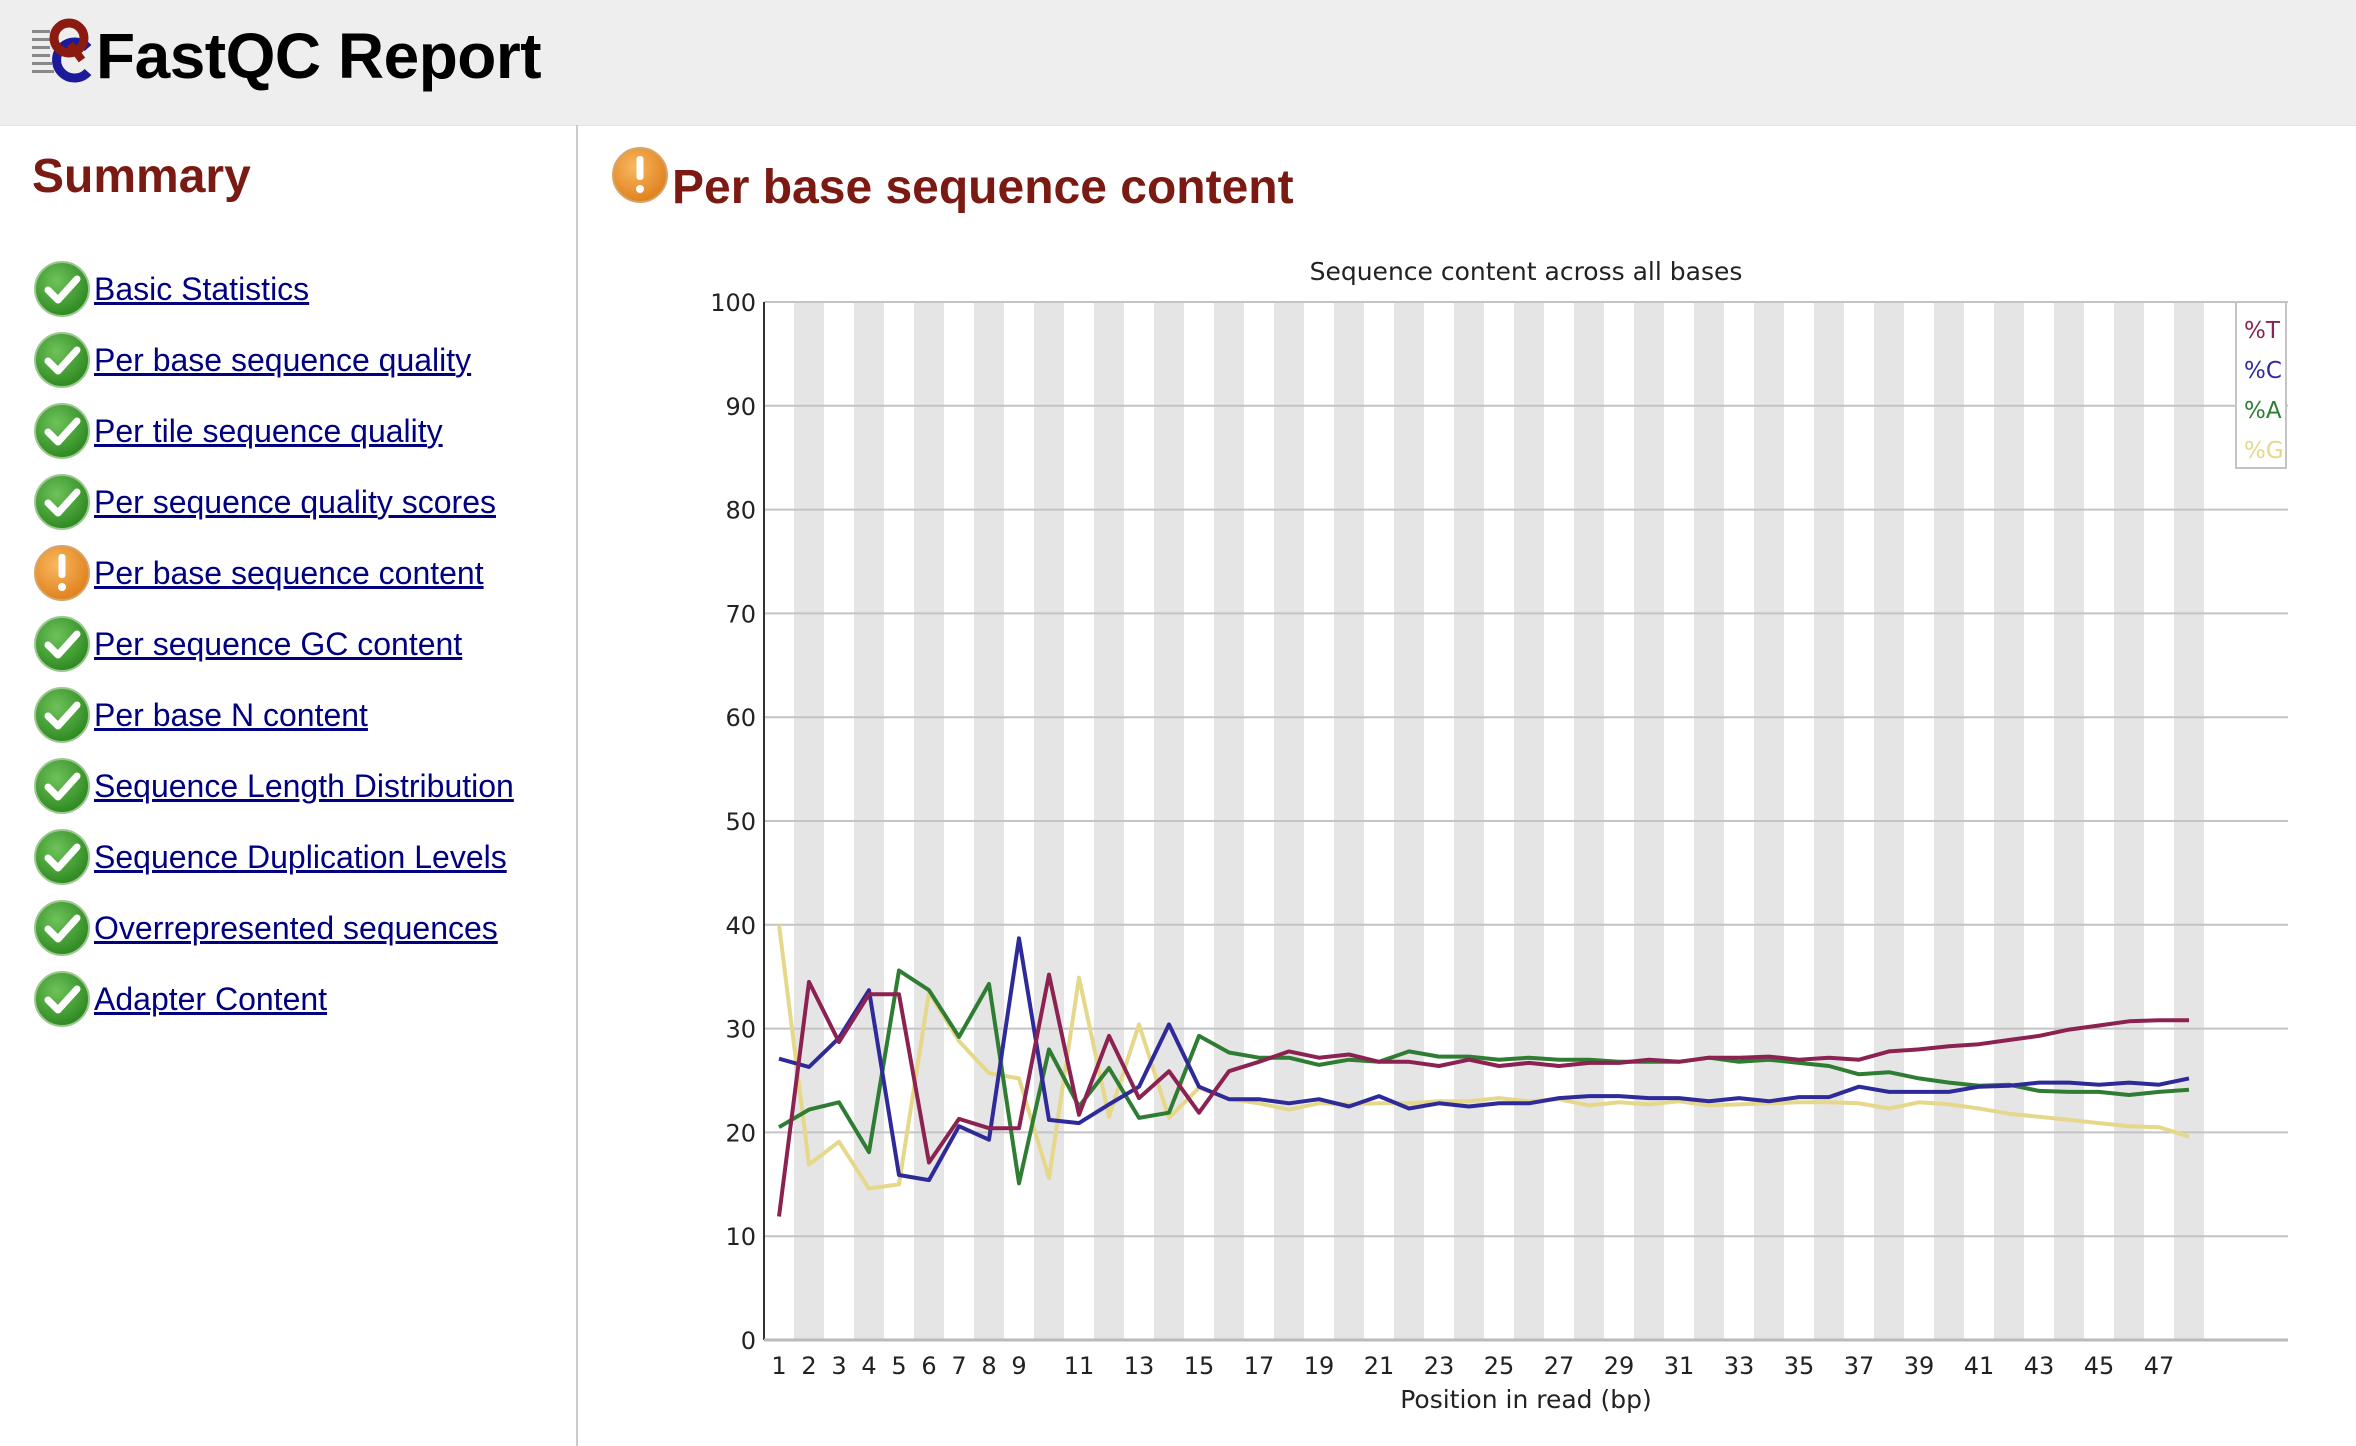 This screenshot has width=2356, height=1446. Describe the element at coordinates (1139, 1366) in the screenshot. I see `x-tick-label: 13` at that location.